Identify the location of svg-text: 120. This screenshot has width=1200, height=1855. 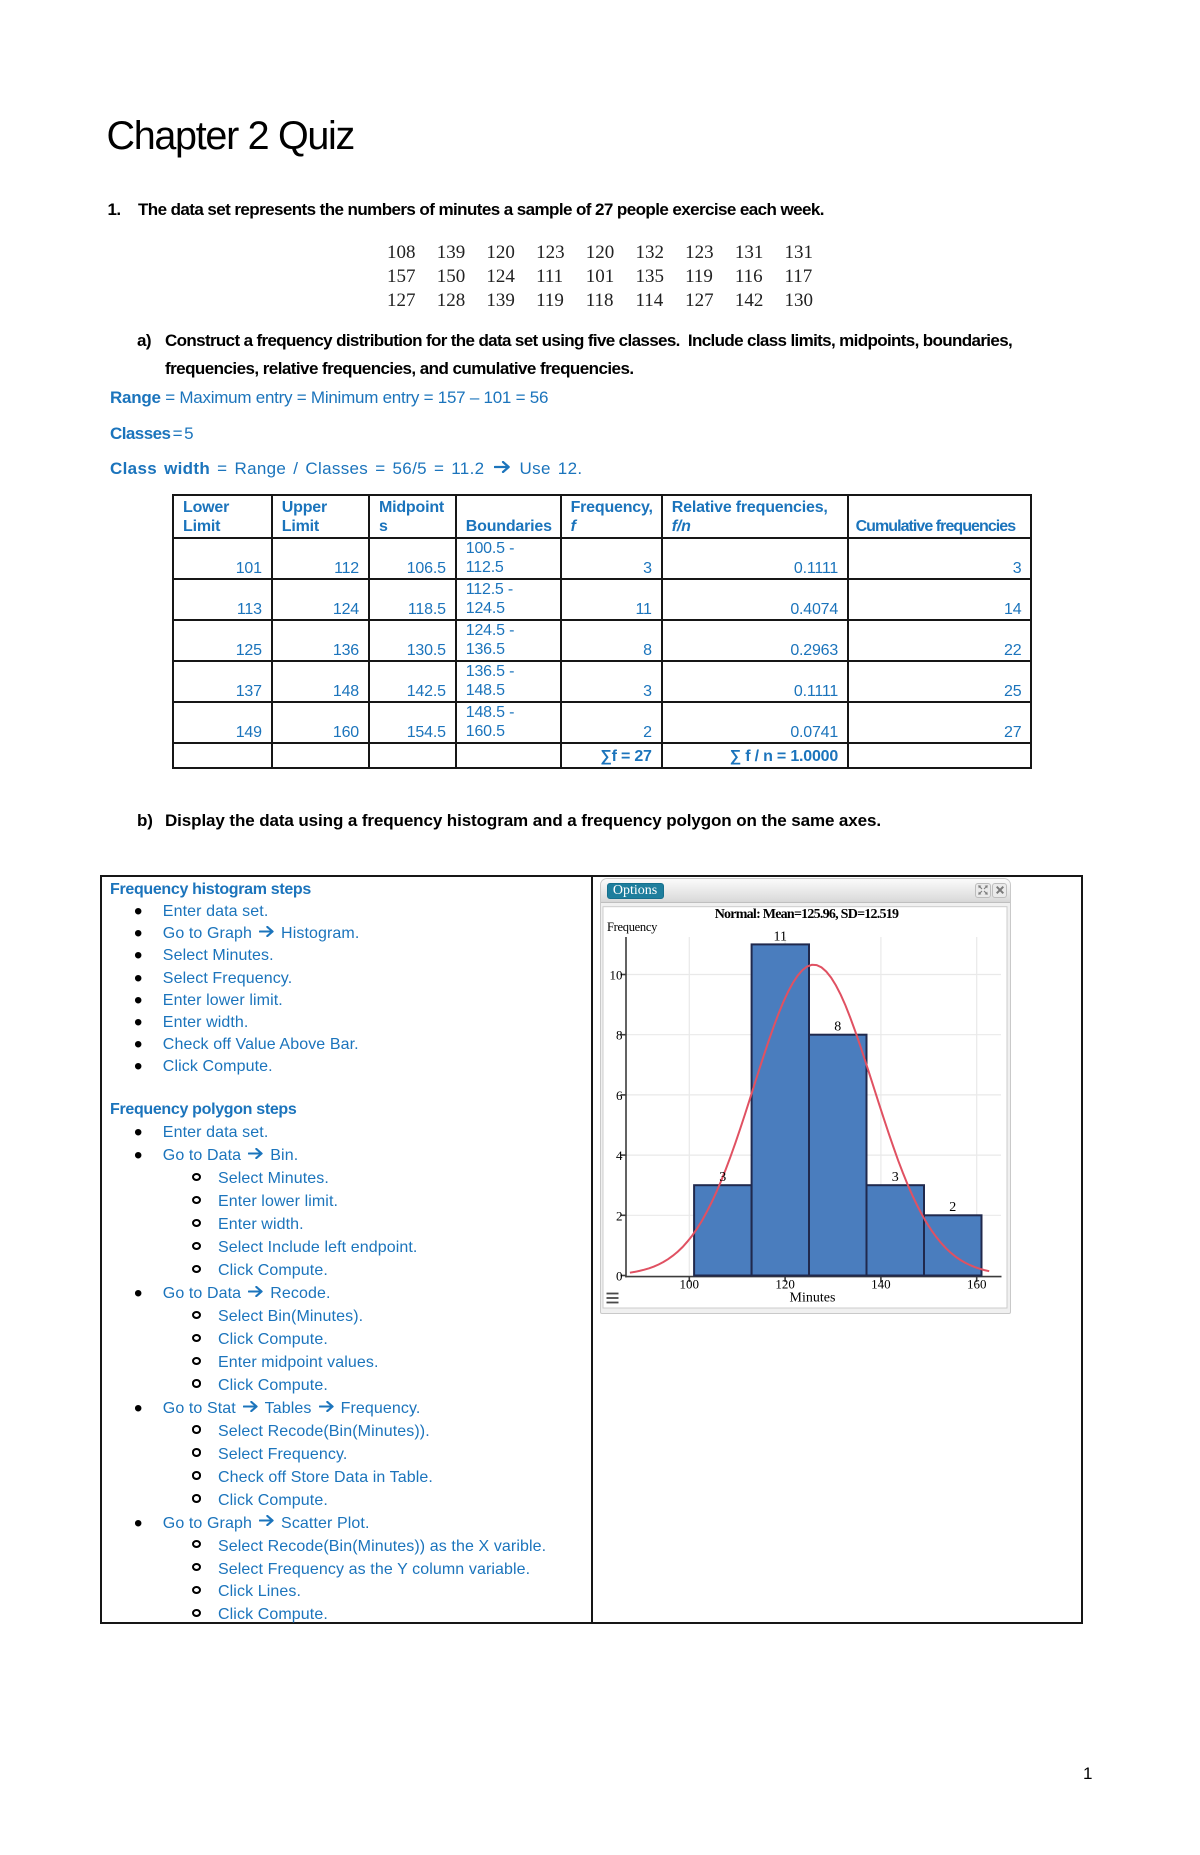
(785, 1284).